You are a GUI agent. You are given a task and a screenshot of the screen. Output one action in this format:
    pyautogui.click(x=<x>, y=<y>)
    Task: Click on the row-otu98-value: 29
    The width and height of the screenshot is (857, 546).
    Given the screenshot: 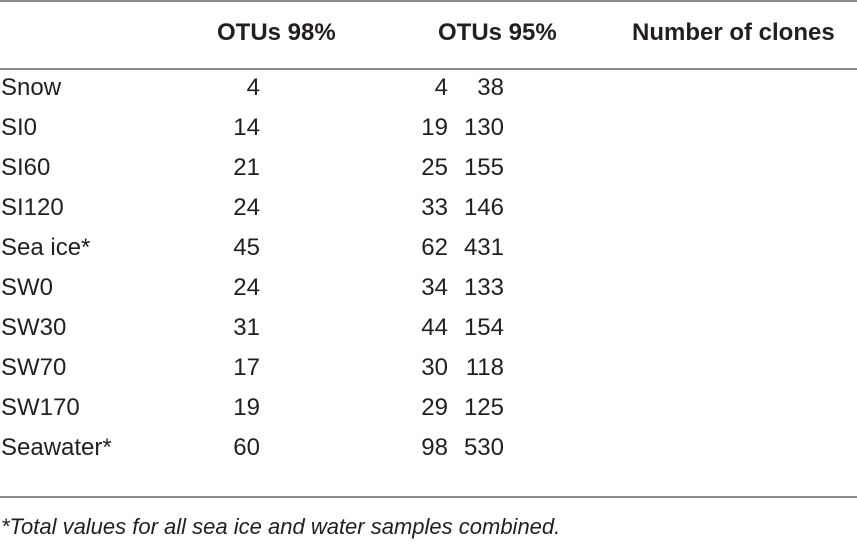 What is the action you would take?
    pyautogui.click(x=434, y=407)
    